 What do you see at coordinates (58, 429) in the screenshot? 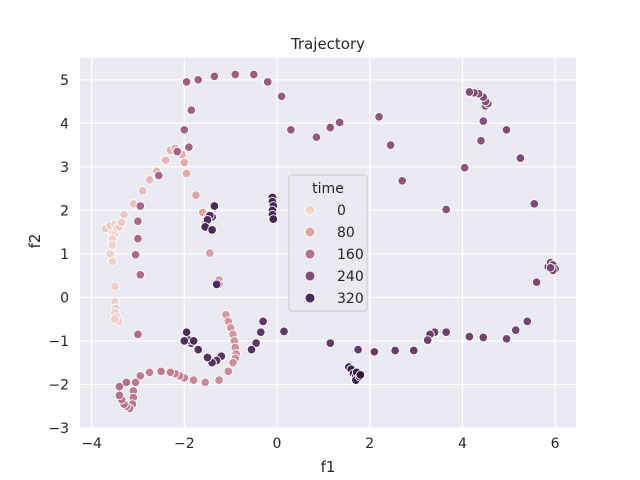
I see `y-tick-label: −3` at bounding box center [58, 429].